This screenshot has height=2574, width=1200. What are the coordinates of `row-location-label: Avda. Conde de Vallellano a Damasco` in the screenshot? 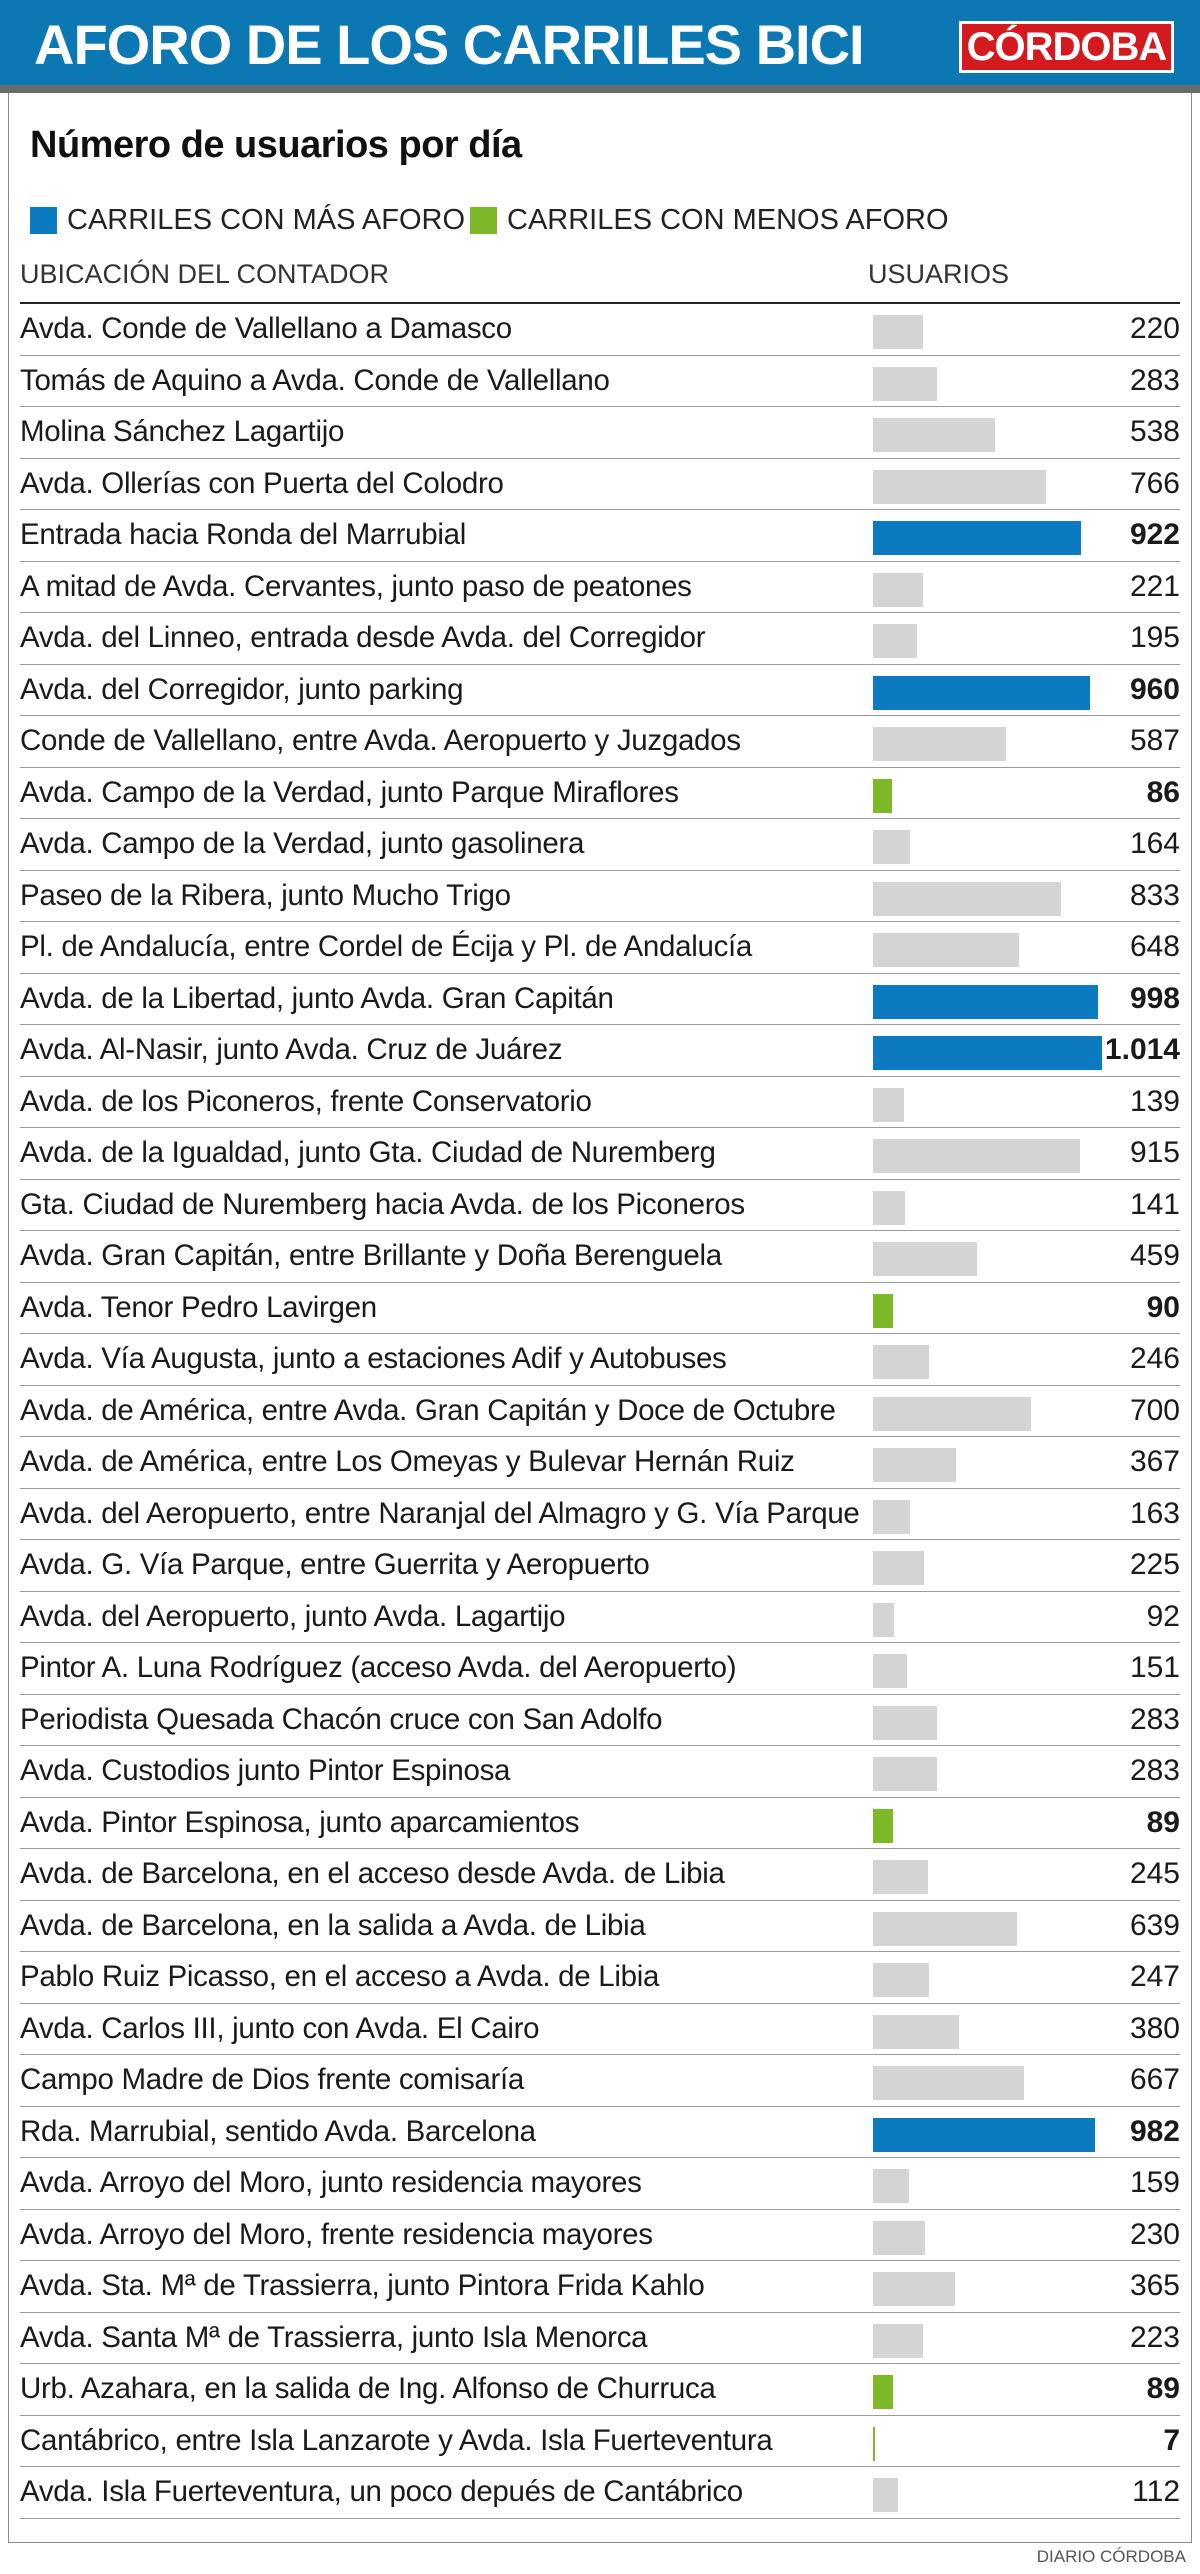 It's located at (266, 328).